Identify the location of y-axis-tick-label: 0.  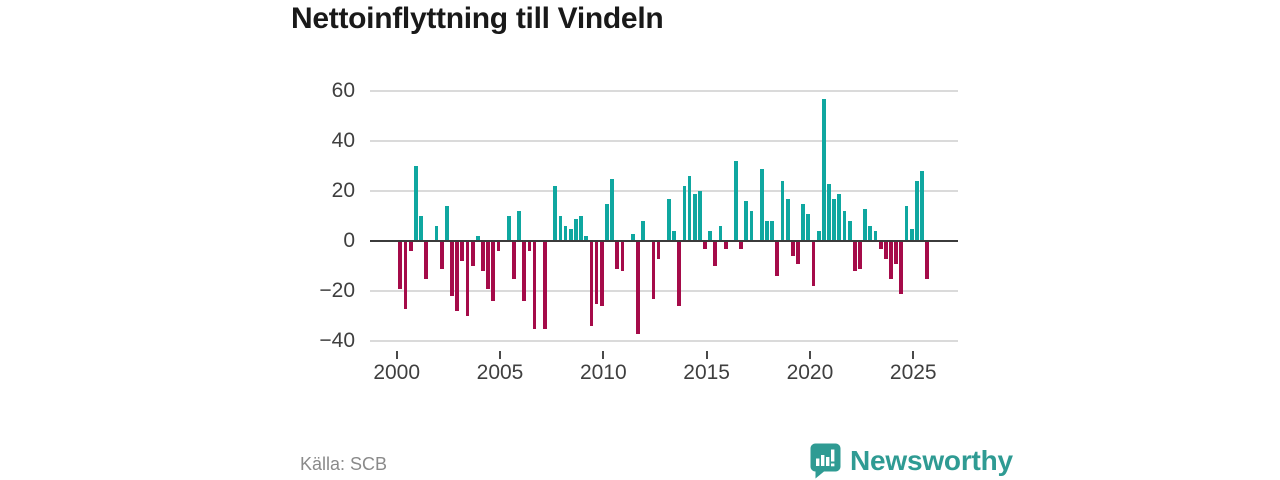
(349, 240).